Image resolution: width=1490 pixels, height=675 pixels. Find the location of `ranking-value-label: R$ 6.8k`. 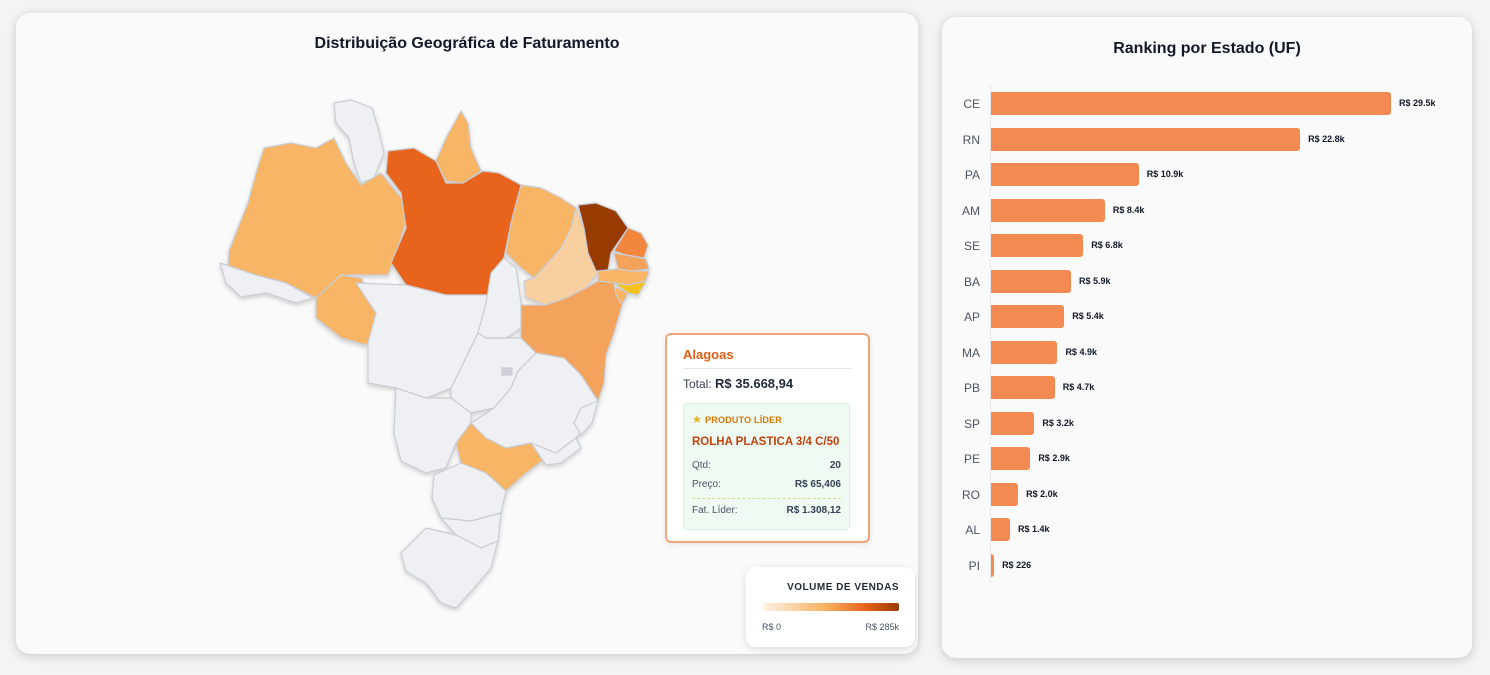

ranking-value-label: R$ 6.8k is located at coordinates (1107, 245).